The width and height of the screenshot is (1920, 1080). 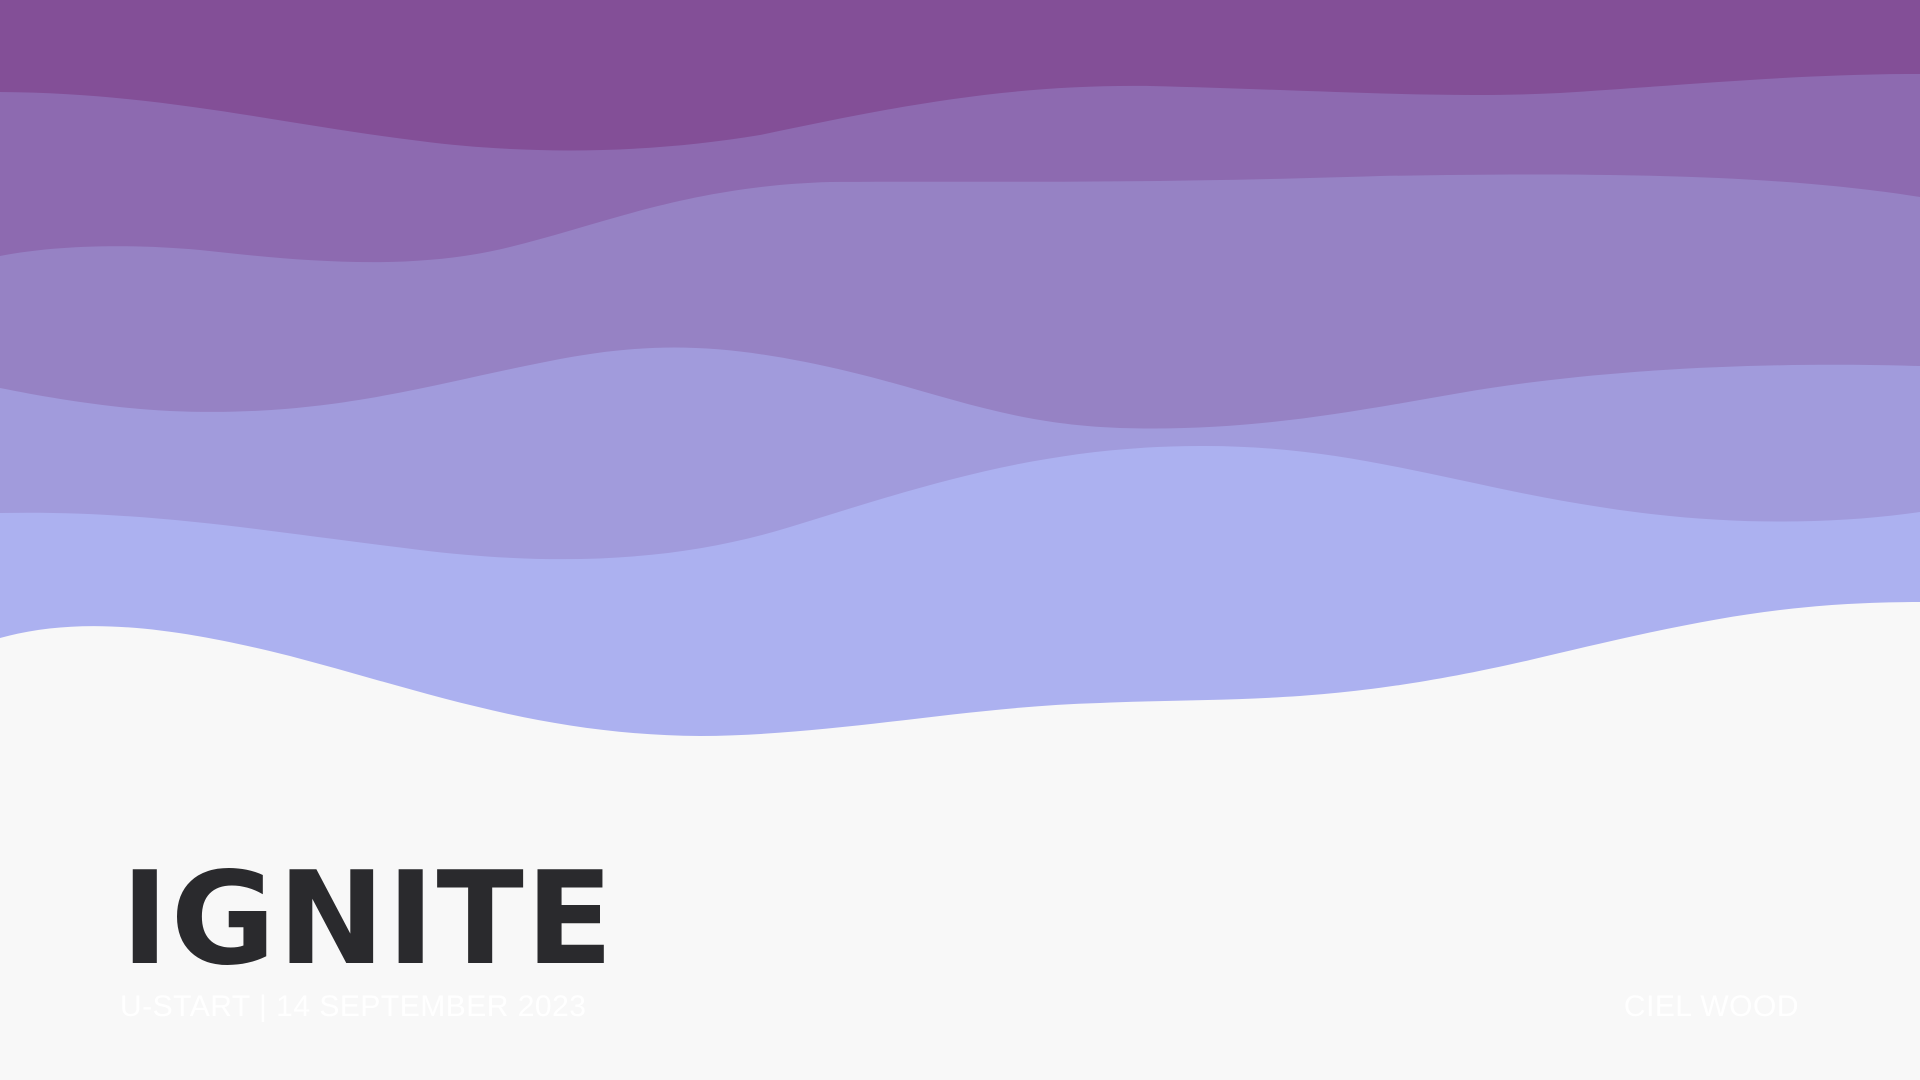 I want to click on presenter-name: CIEL WOOD, so click(x=1711, y=1006).